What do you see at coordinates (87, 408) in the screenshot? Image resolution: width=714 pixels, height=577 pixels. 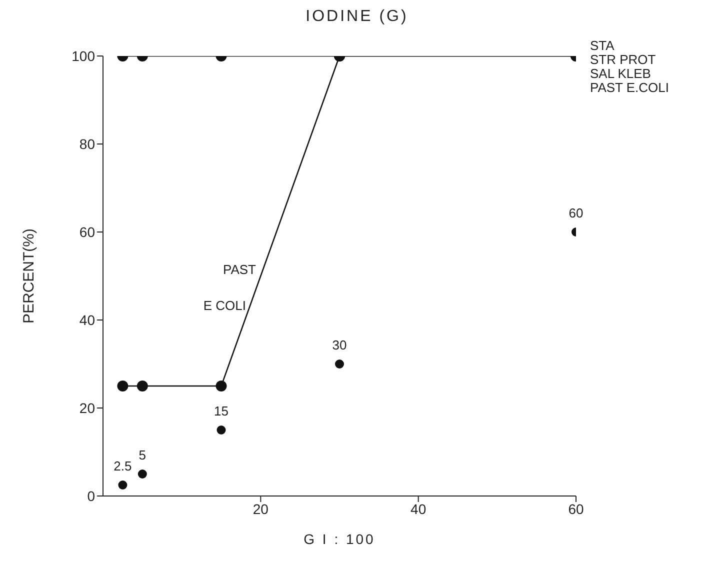 I see `y-tick-label: 20` at bounding box center [87, 408].